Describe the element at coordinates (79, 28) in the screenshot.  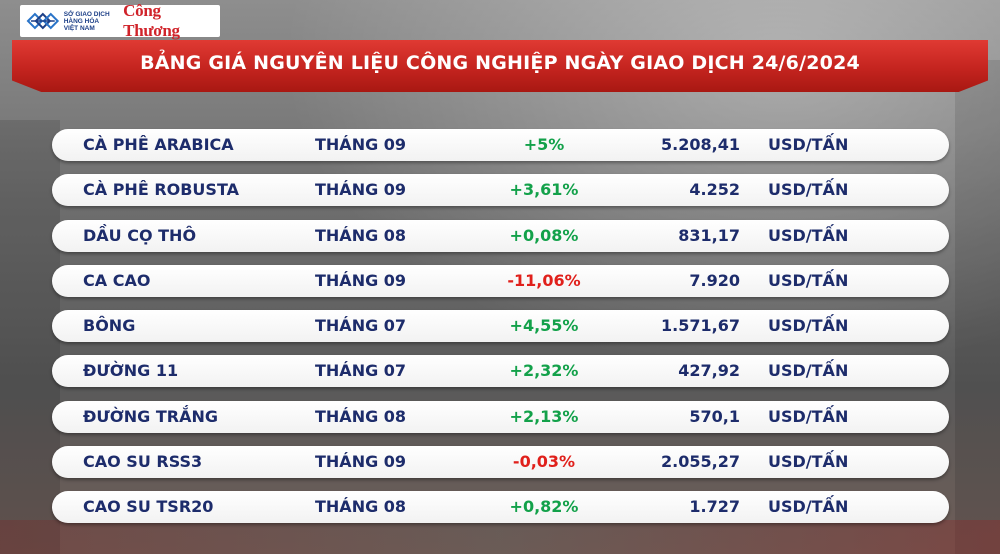
I see `logo-line: VIỆT NAM` at that location.